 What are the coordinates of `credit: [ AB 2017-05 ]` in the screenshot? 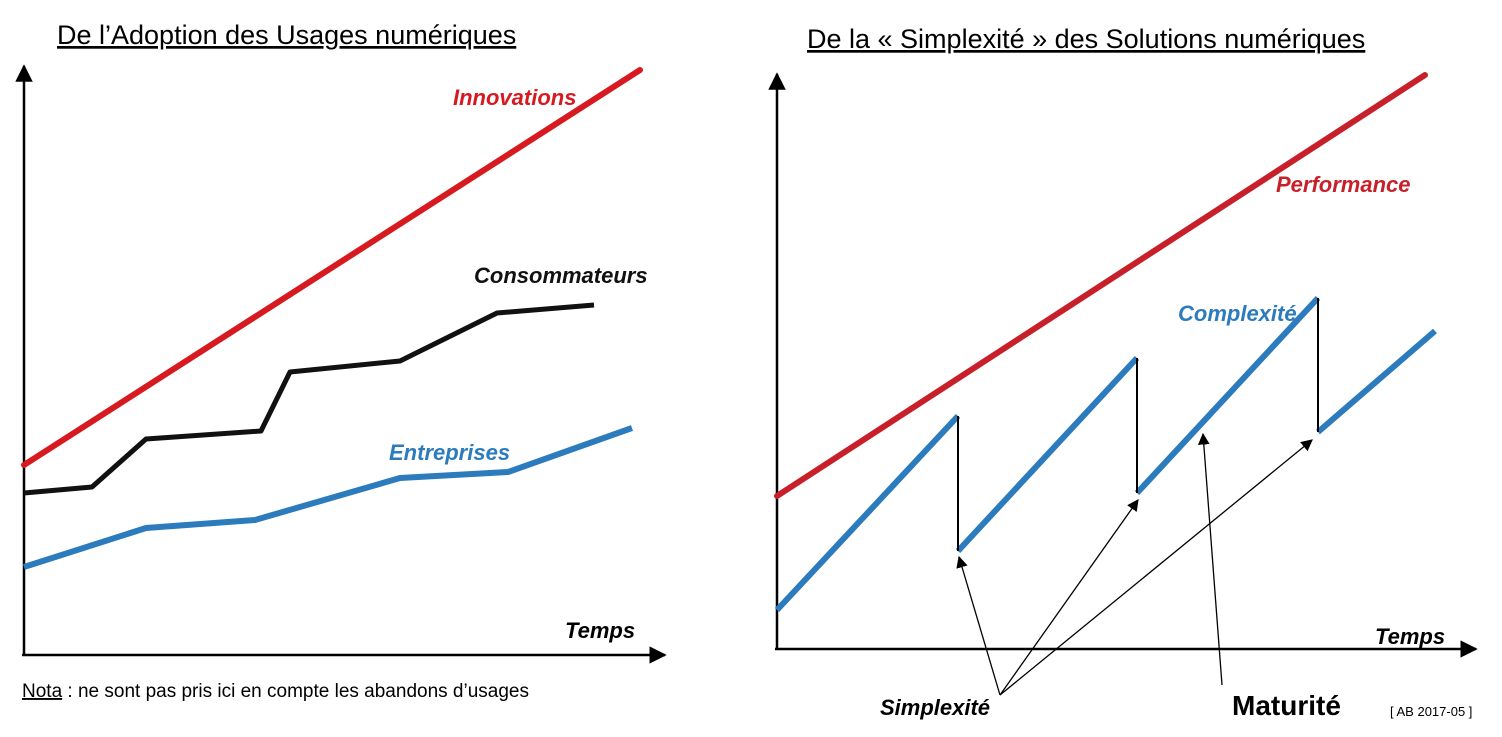 It's located at (1431, 711).